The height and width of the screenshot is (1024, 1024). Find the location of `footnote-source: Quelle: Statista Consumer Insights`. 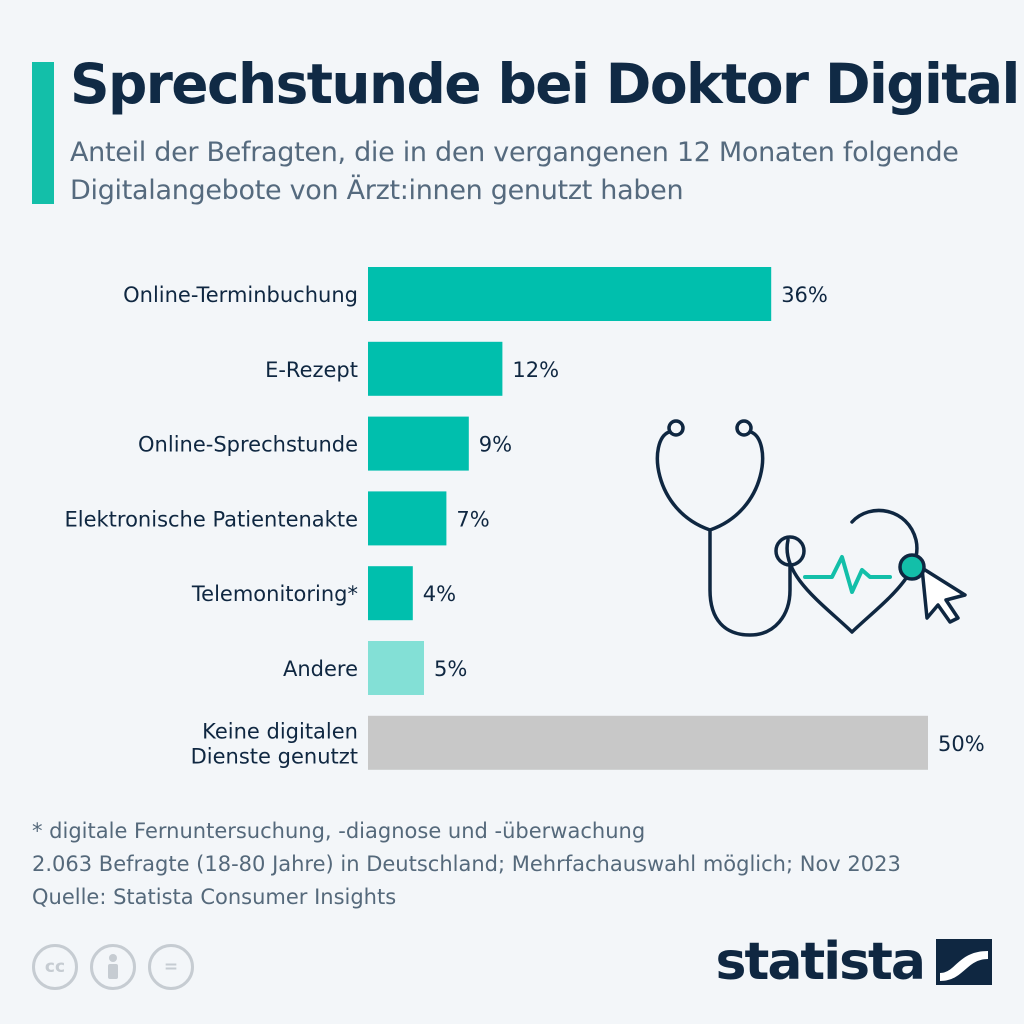

footnote-source: Quelle: Statista Consumer Insights is located at coordinates (214, 897).